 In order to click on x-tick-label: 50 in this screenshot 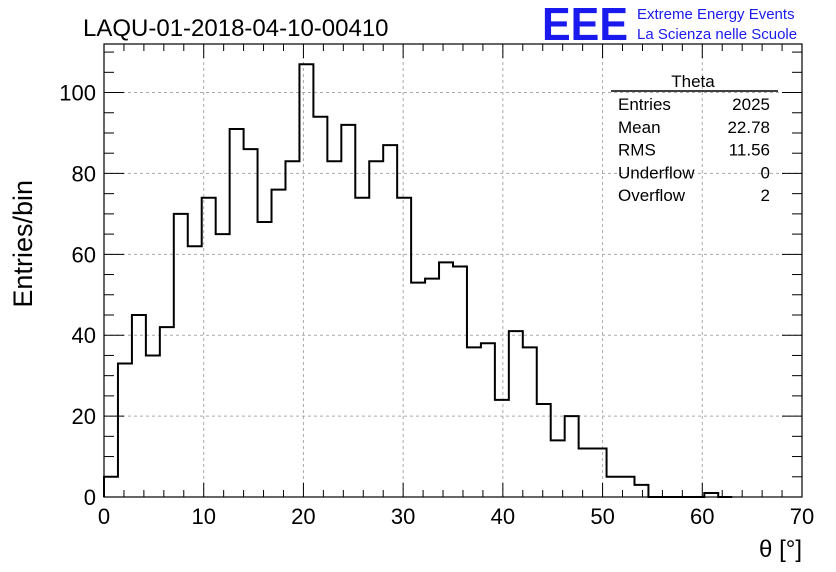, I will do `click(602, 516)`.